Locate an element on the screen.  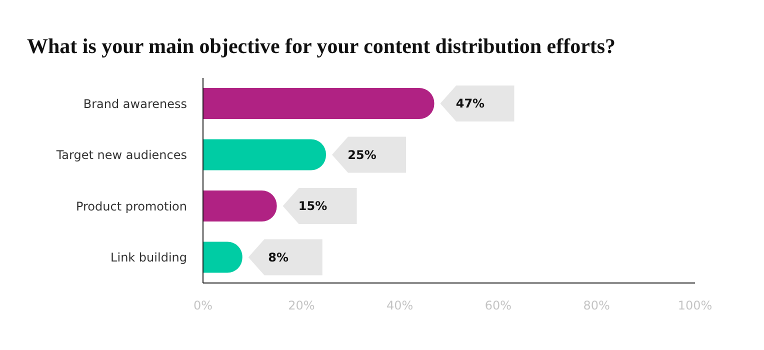
x-tick-label: 20% is located at coordinates (301, 305).